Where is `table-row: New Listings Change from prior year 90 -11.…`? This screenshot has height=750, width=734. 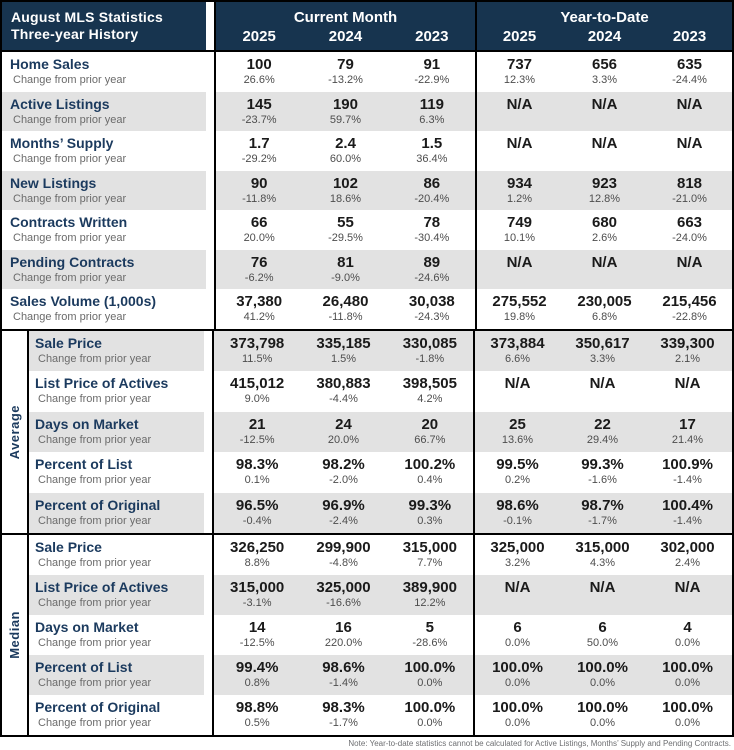
table-row: New Listings Change from prior year 90 -11.… is located at coordinates (367, 190).